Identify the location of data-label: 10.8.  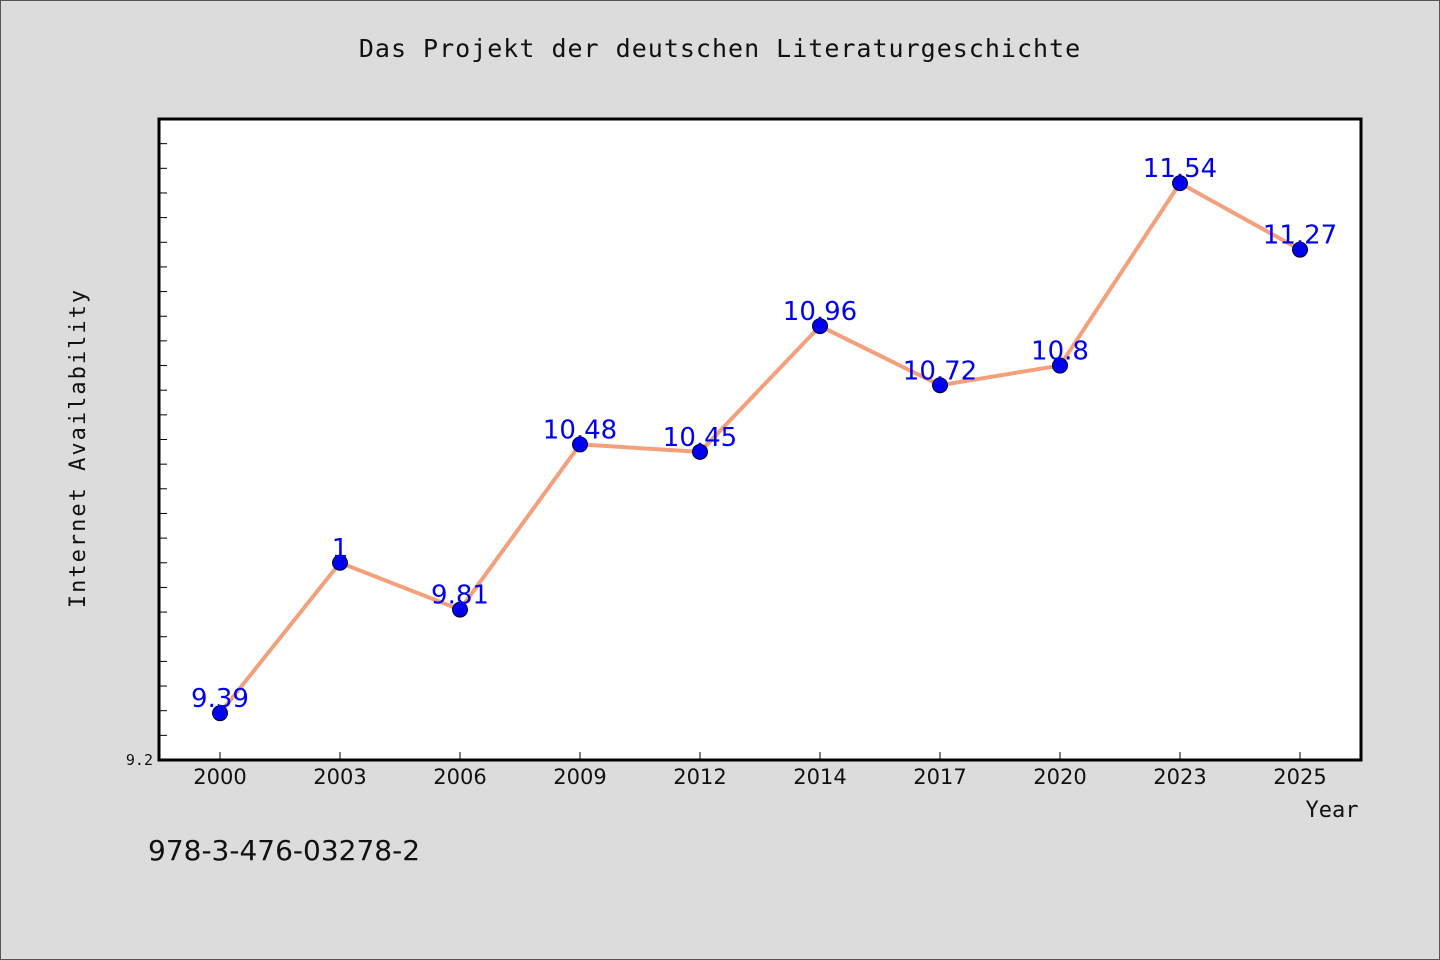
(1060, 352).